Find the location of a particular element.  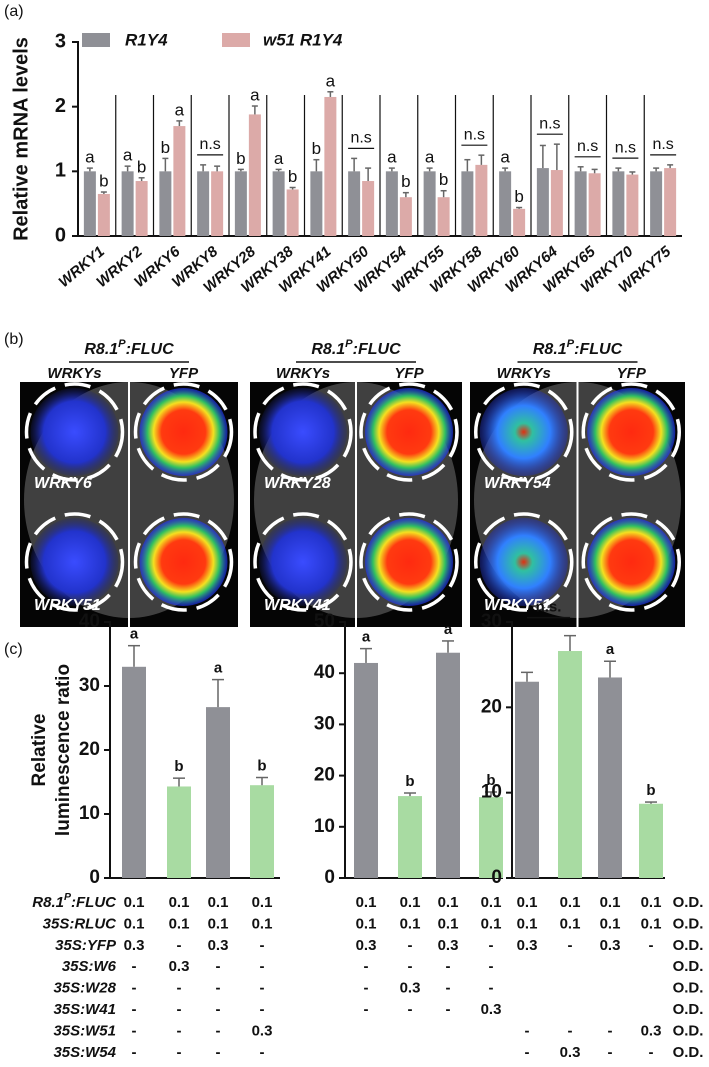

legend-label: w51 R1Y4 is located at coordinates (303, 39).